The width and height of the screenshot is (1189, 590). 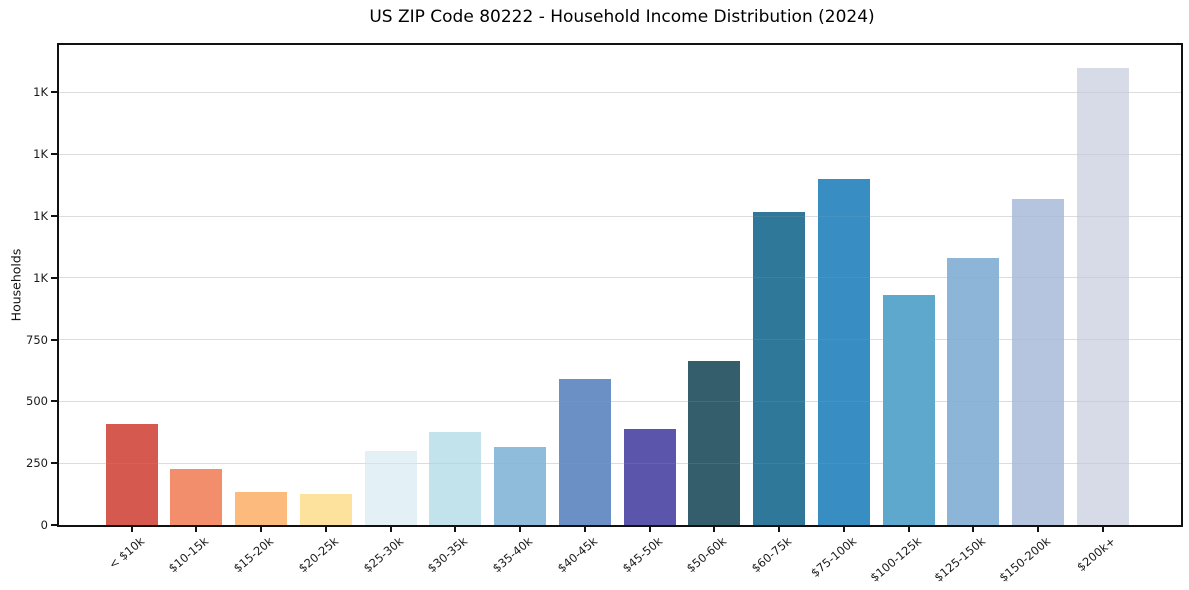 What do you see at coordinates (779, 368) in the screenshot?
I see `bar-$60-75k` at bounding box center [779, 368].